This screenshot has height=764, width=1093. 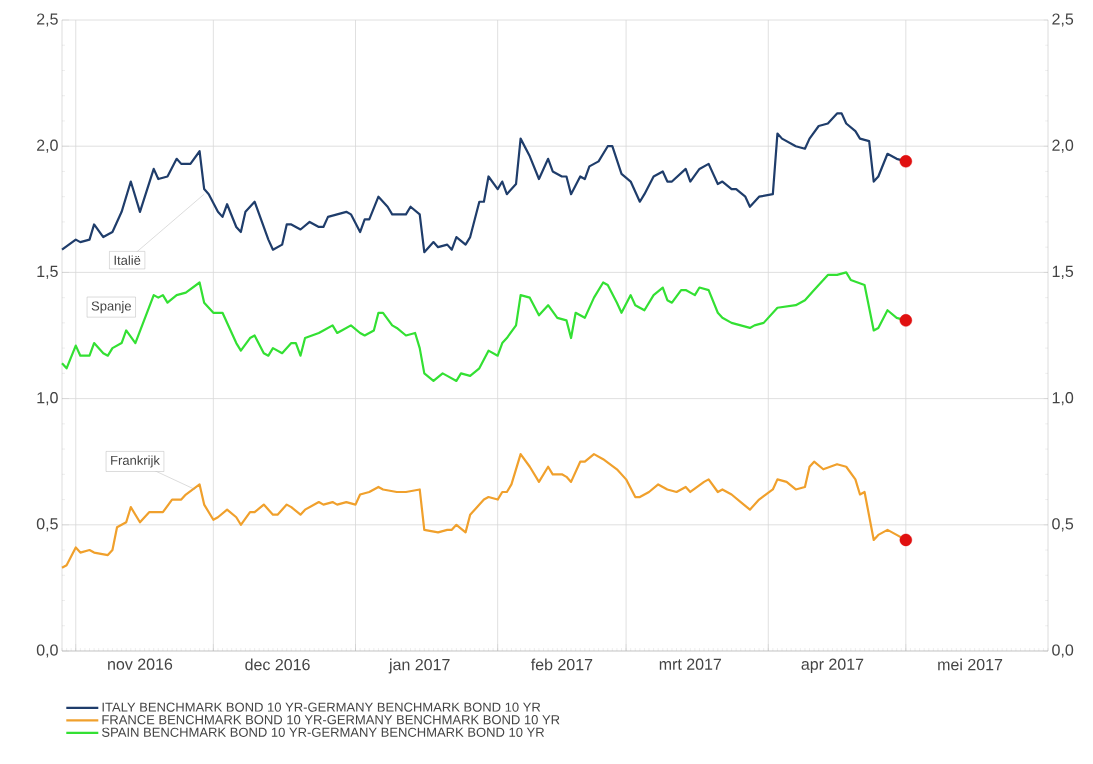 I want to click on y-tick-label: 2,0, so click(x=47, y=146).